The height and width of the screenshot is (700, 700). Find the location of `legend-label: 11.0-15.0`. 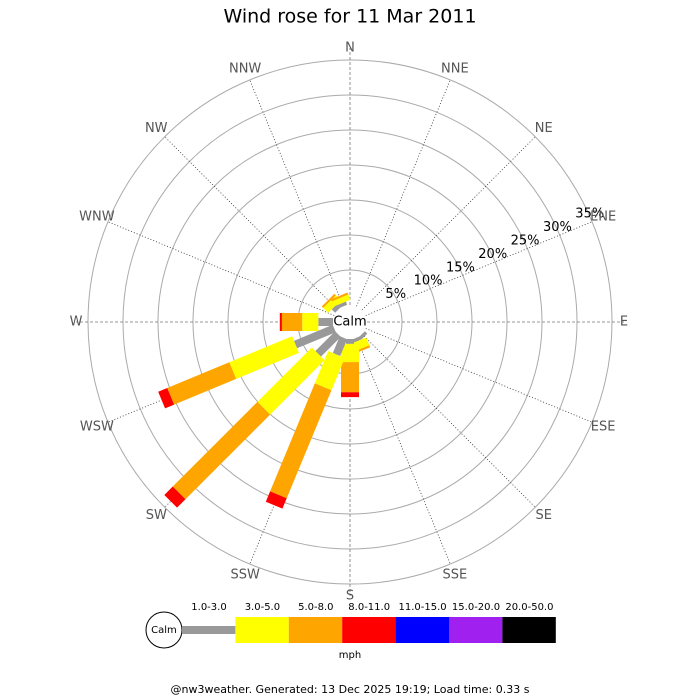

legend-label: 11.0-15.0 is located at coordinates (423, 607).